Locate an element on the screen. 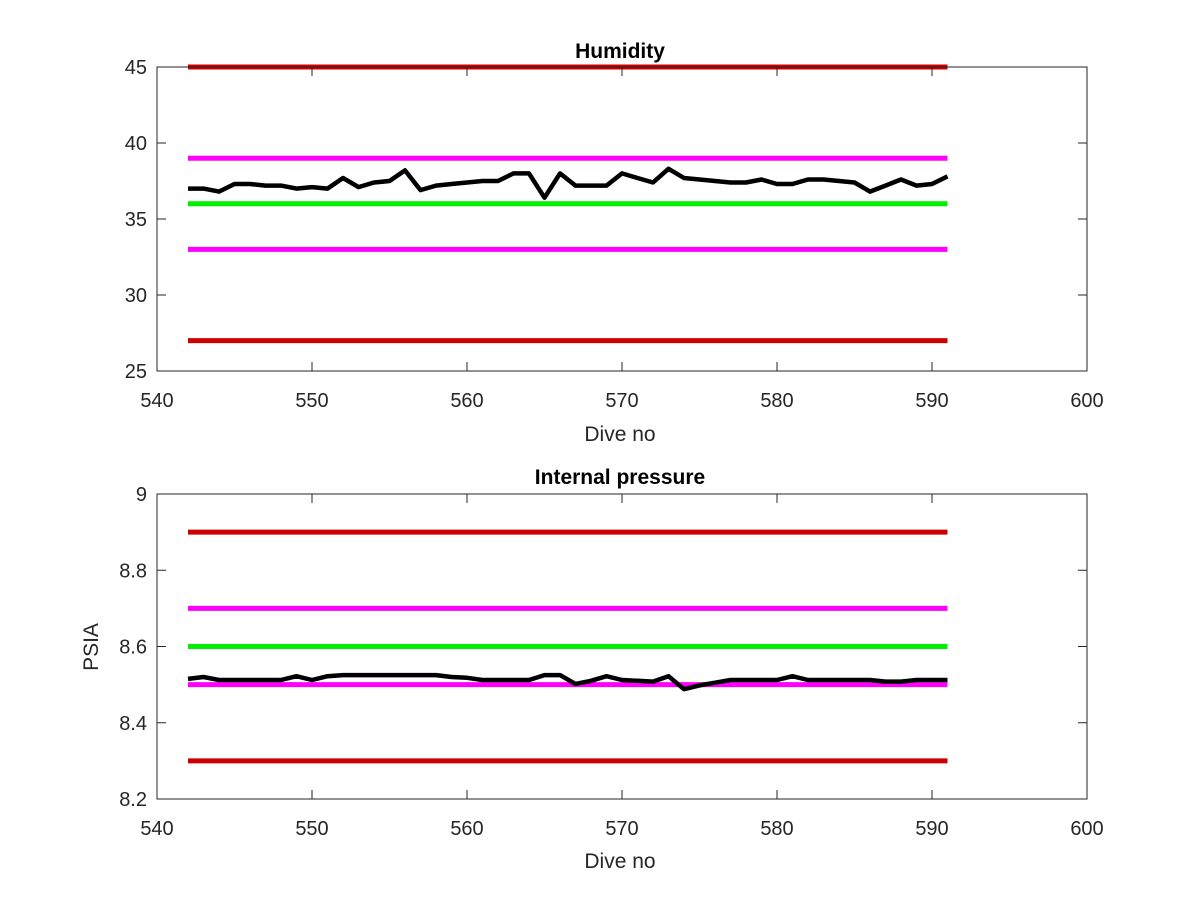  internal-pressure-x-tick-label-4: 580 is located at coordinates (776, 829).